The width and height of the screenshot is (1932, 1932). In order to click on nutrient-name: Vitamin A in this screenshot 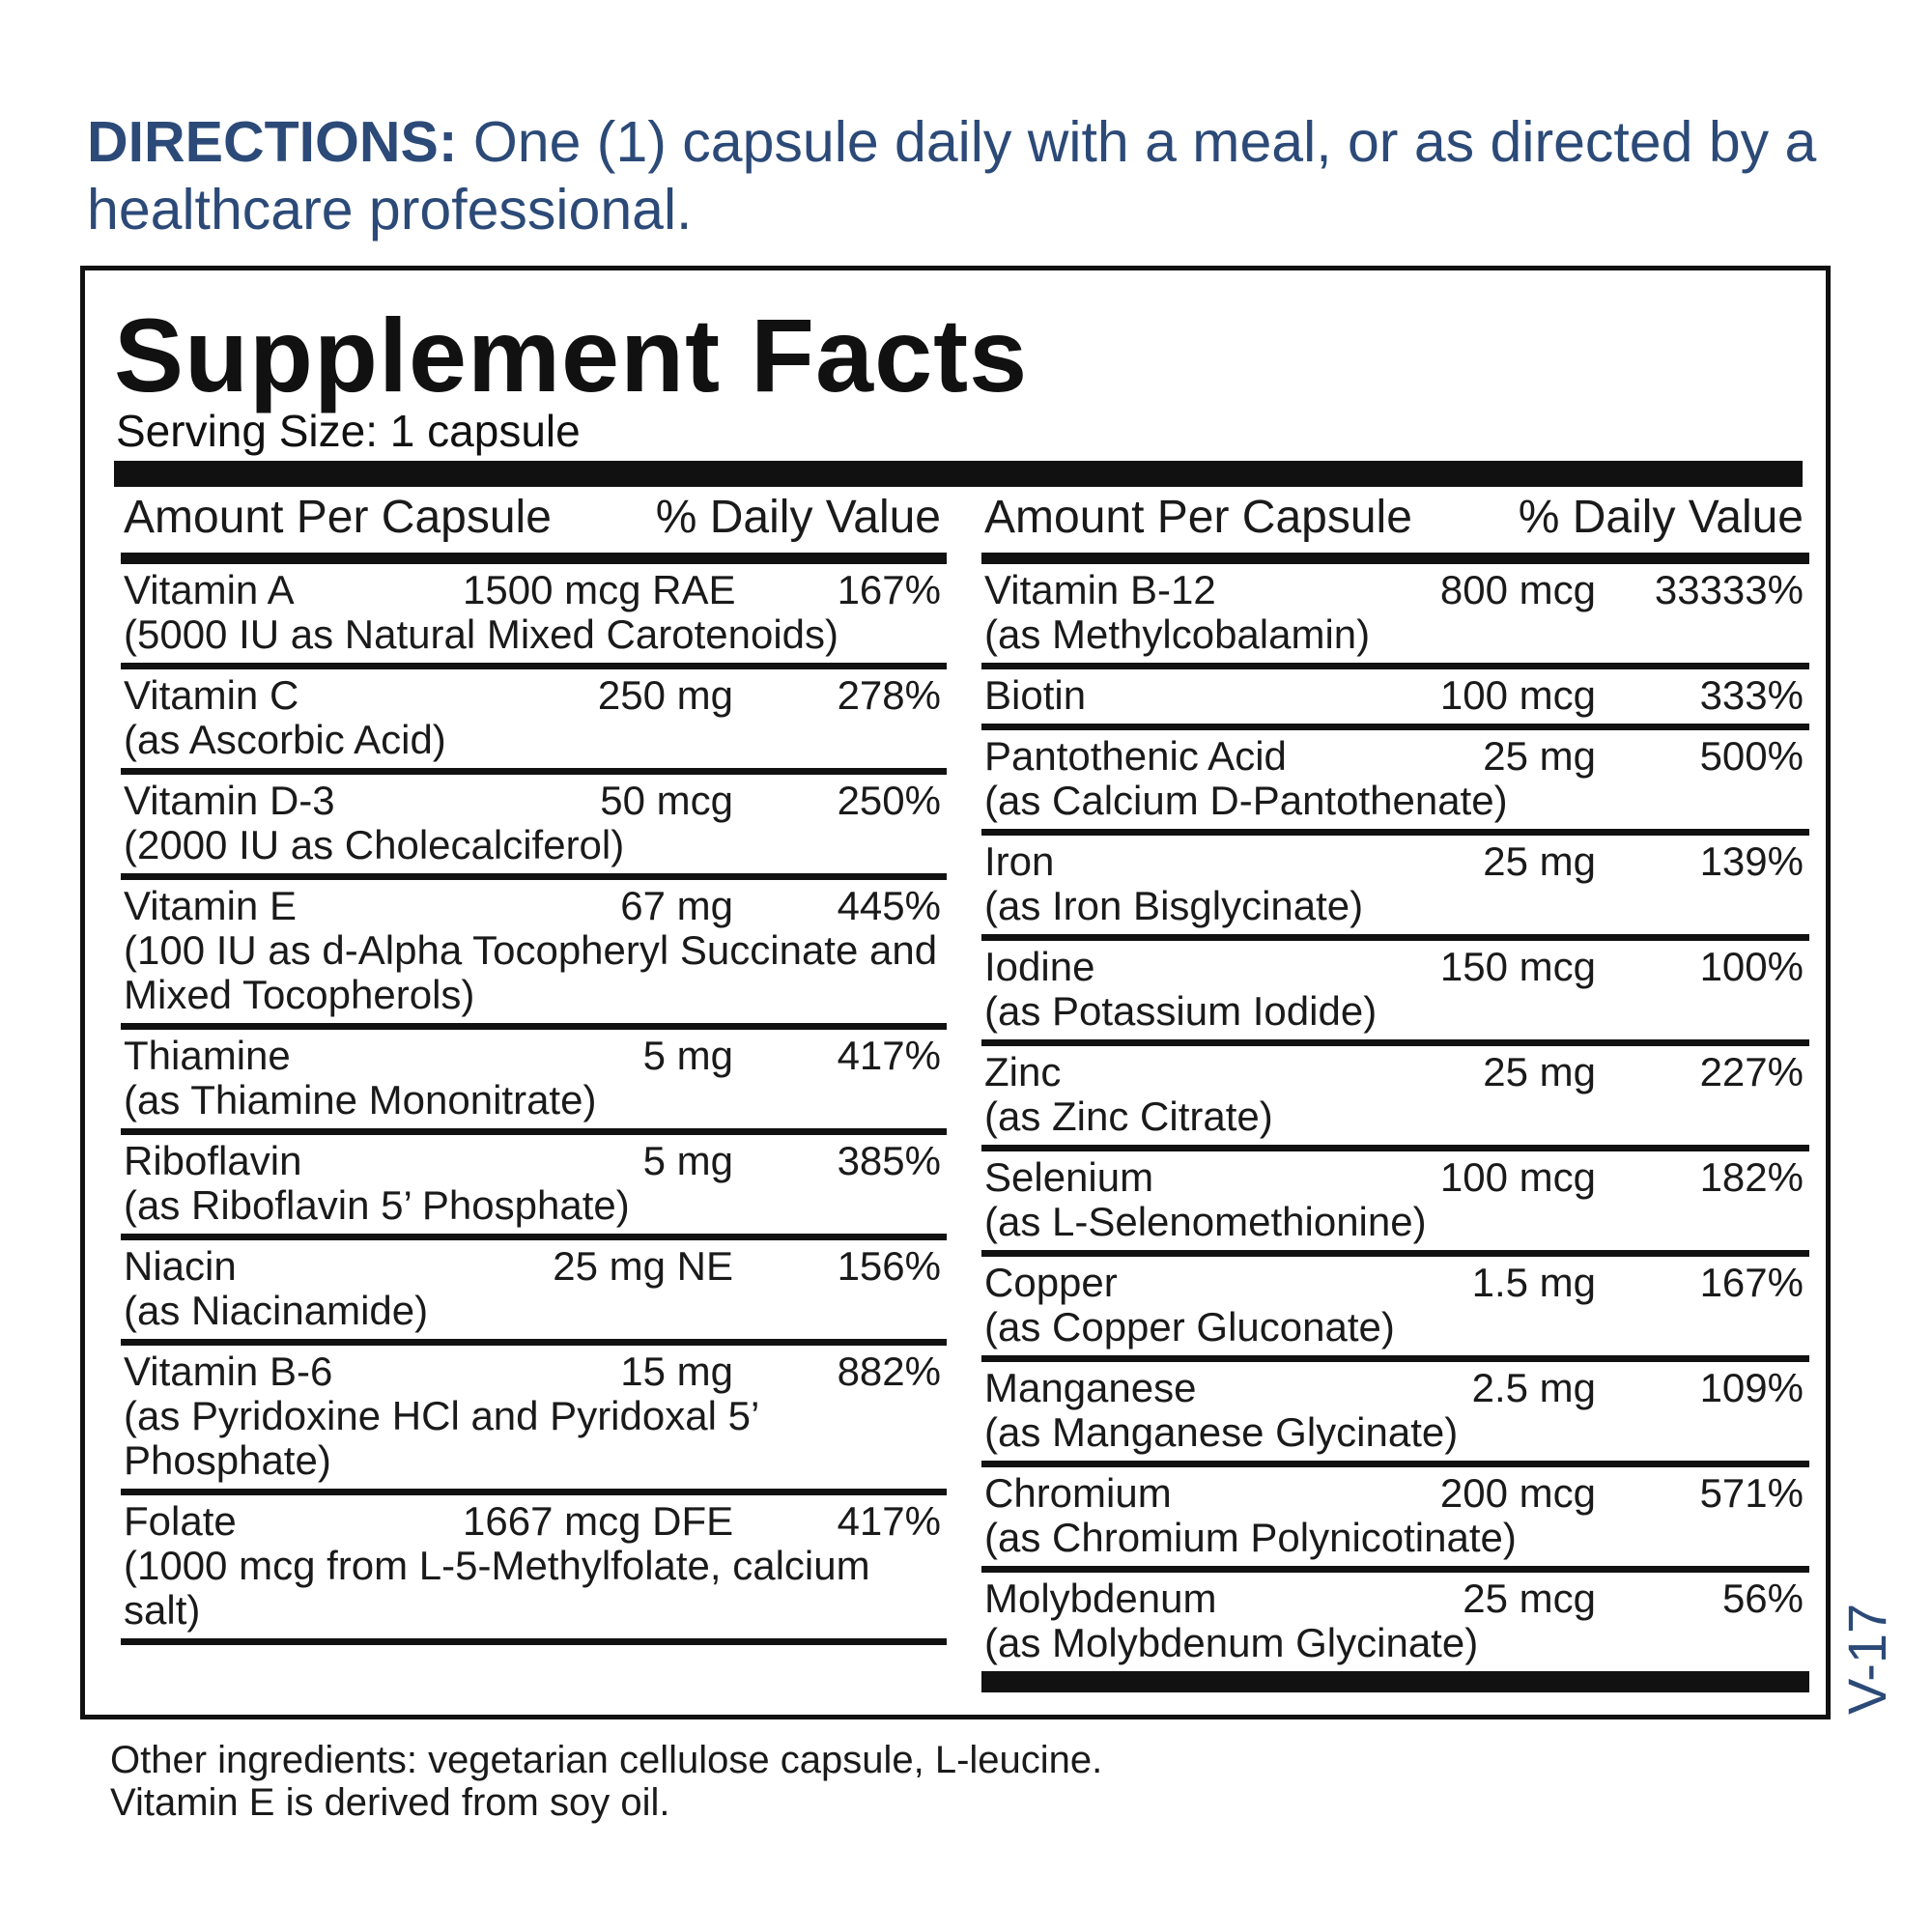, I will do `click(209, 589)`.